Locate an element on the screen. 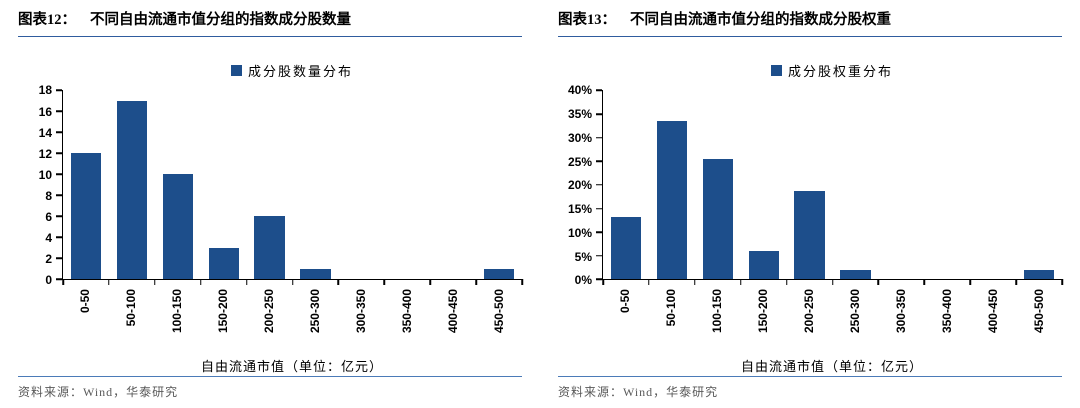 Image resolution: width=1080 pixels, height=408 pixels. y-tick-label: 25% is located at coordinates (579, 161).